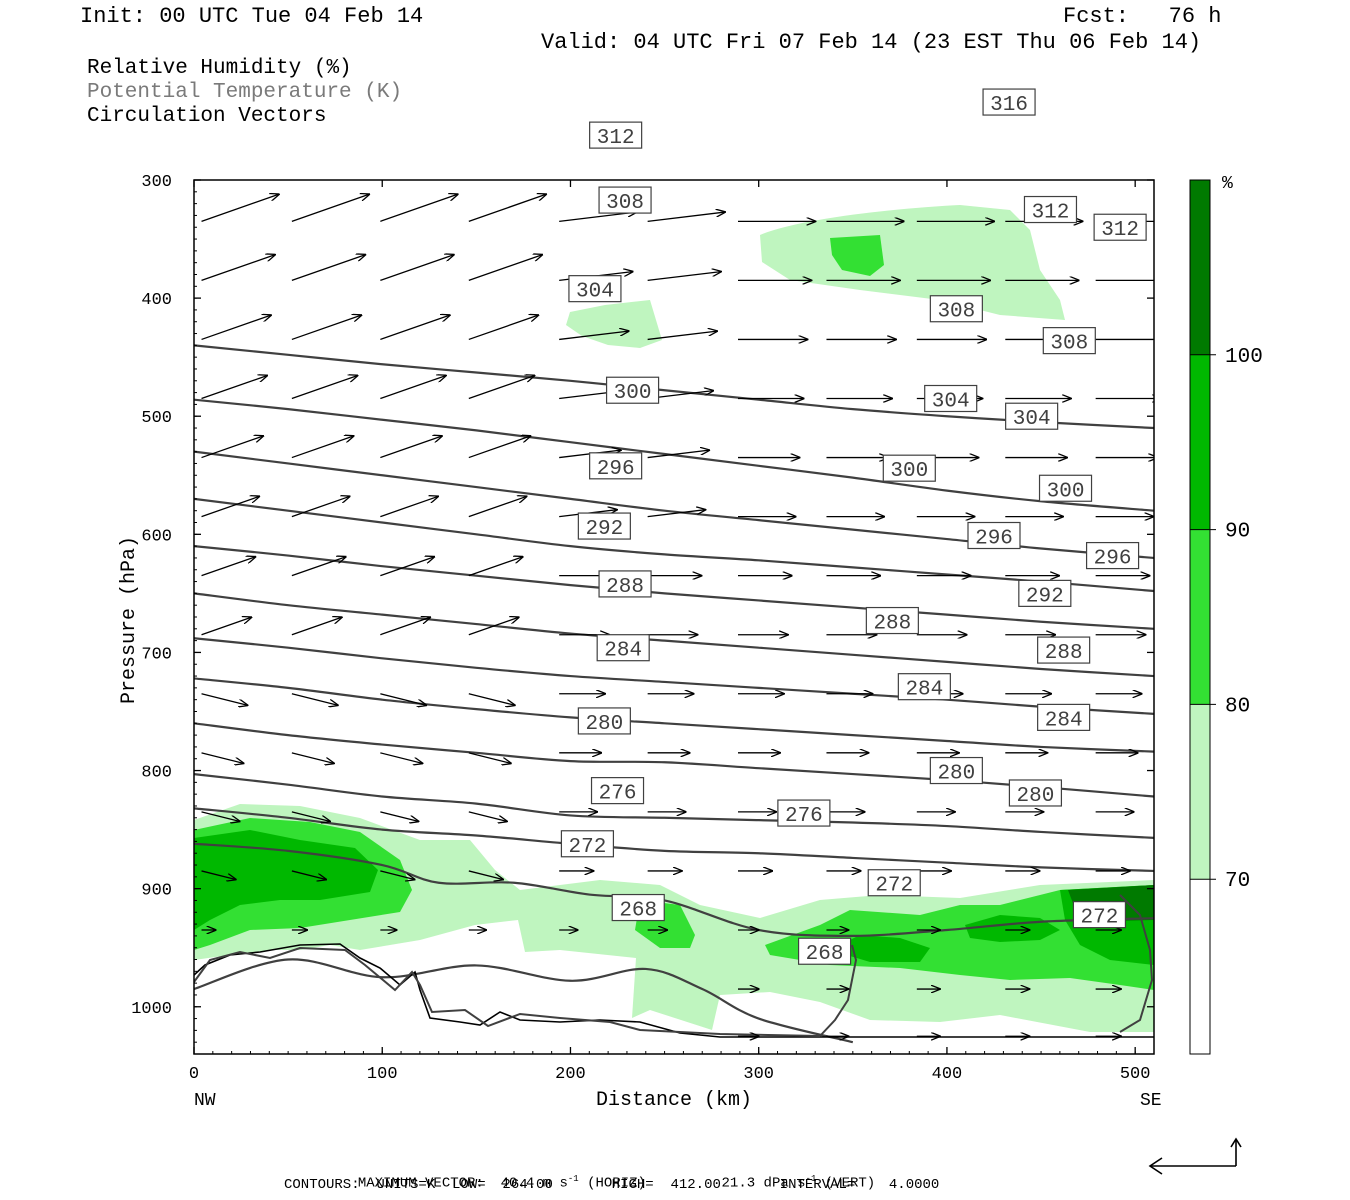 The image size is (1350, 1200). What do you see at coordinates (638, 911) in the screenshot?
I see `contour-label-text: 268` at bounding box center [638, 911].